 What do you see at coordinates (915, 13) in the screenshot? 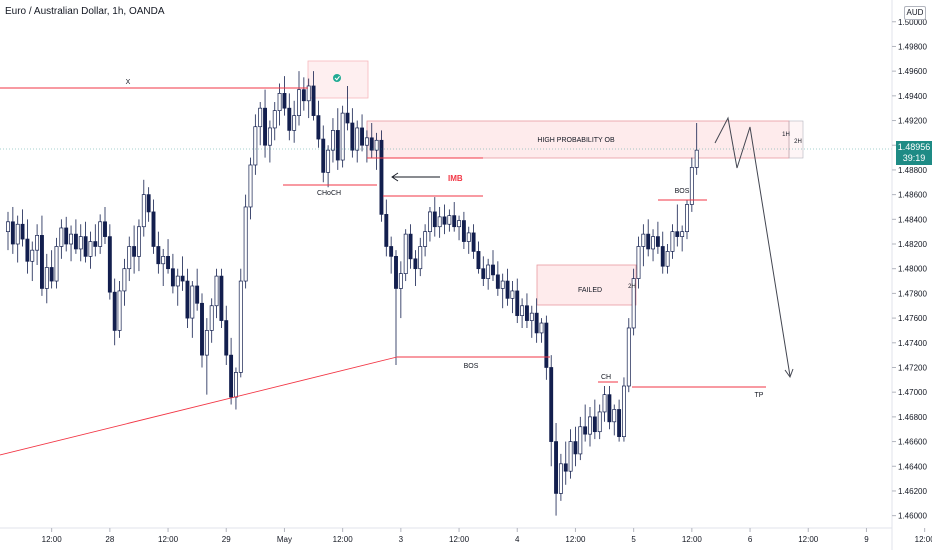
I see `currency-badge: AUD` at bounding box center [915, 13].